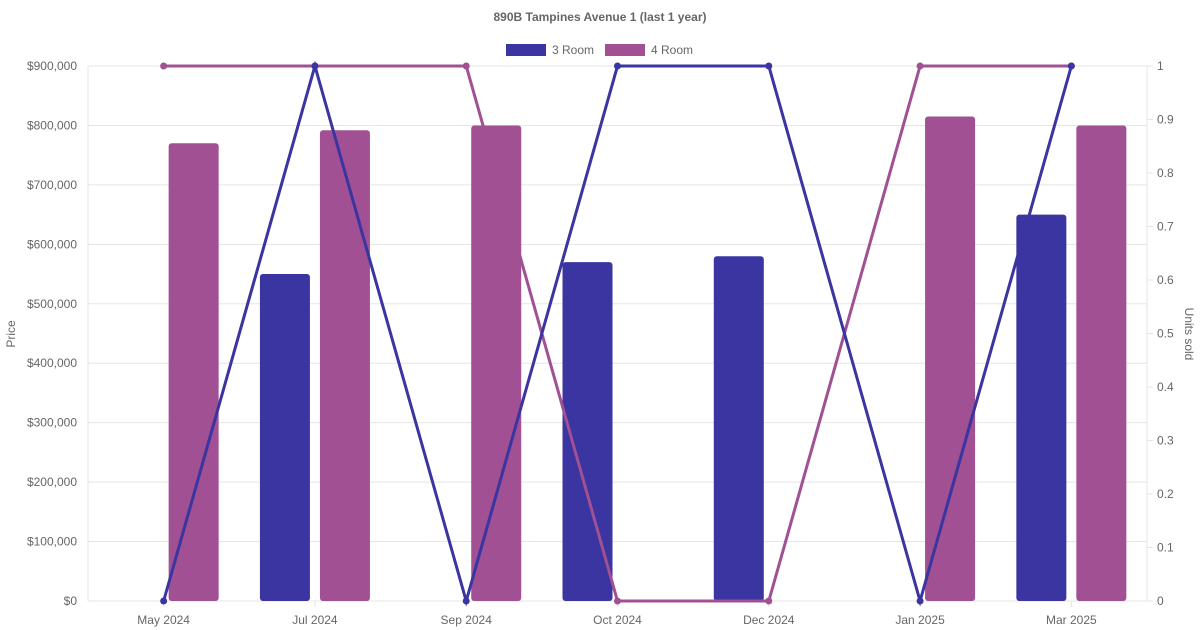  I want to click on legend: 3 Room 4 Room, so click(599, 50).